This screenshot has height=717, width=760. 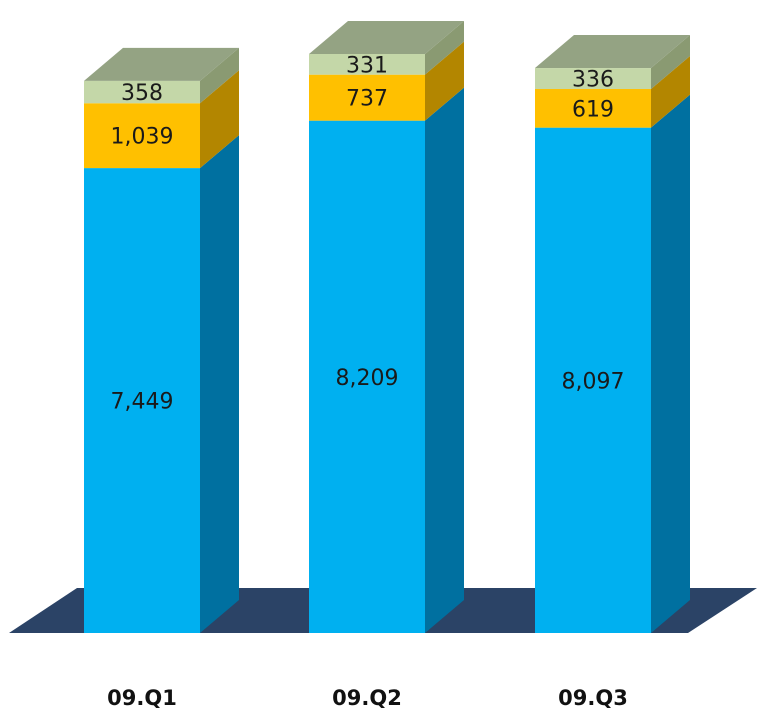 I want to click on bar-value-label: 358, so click(x=142, y=93).